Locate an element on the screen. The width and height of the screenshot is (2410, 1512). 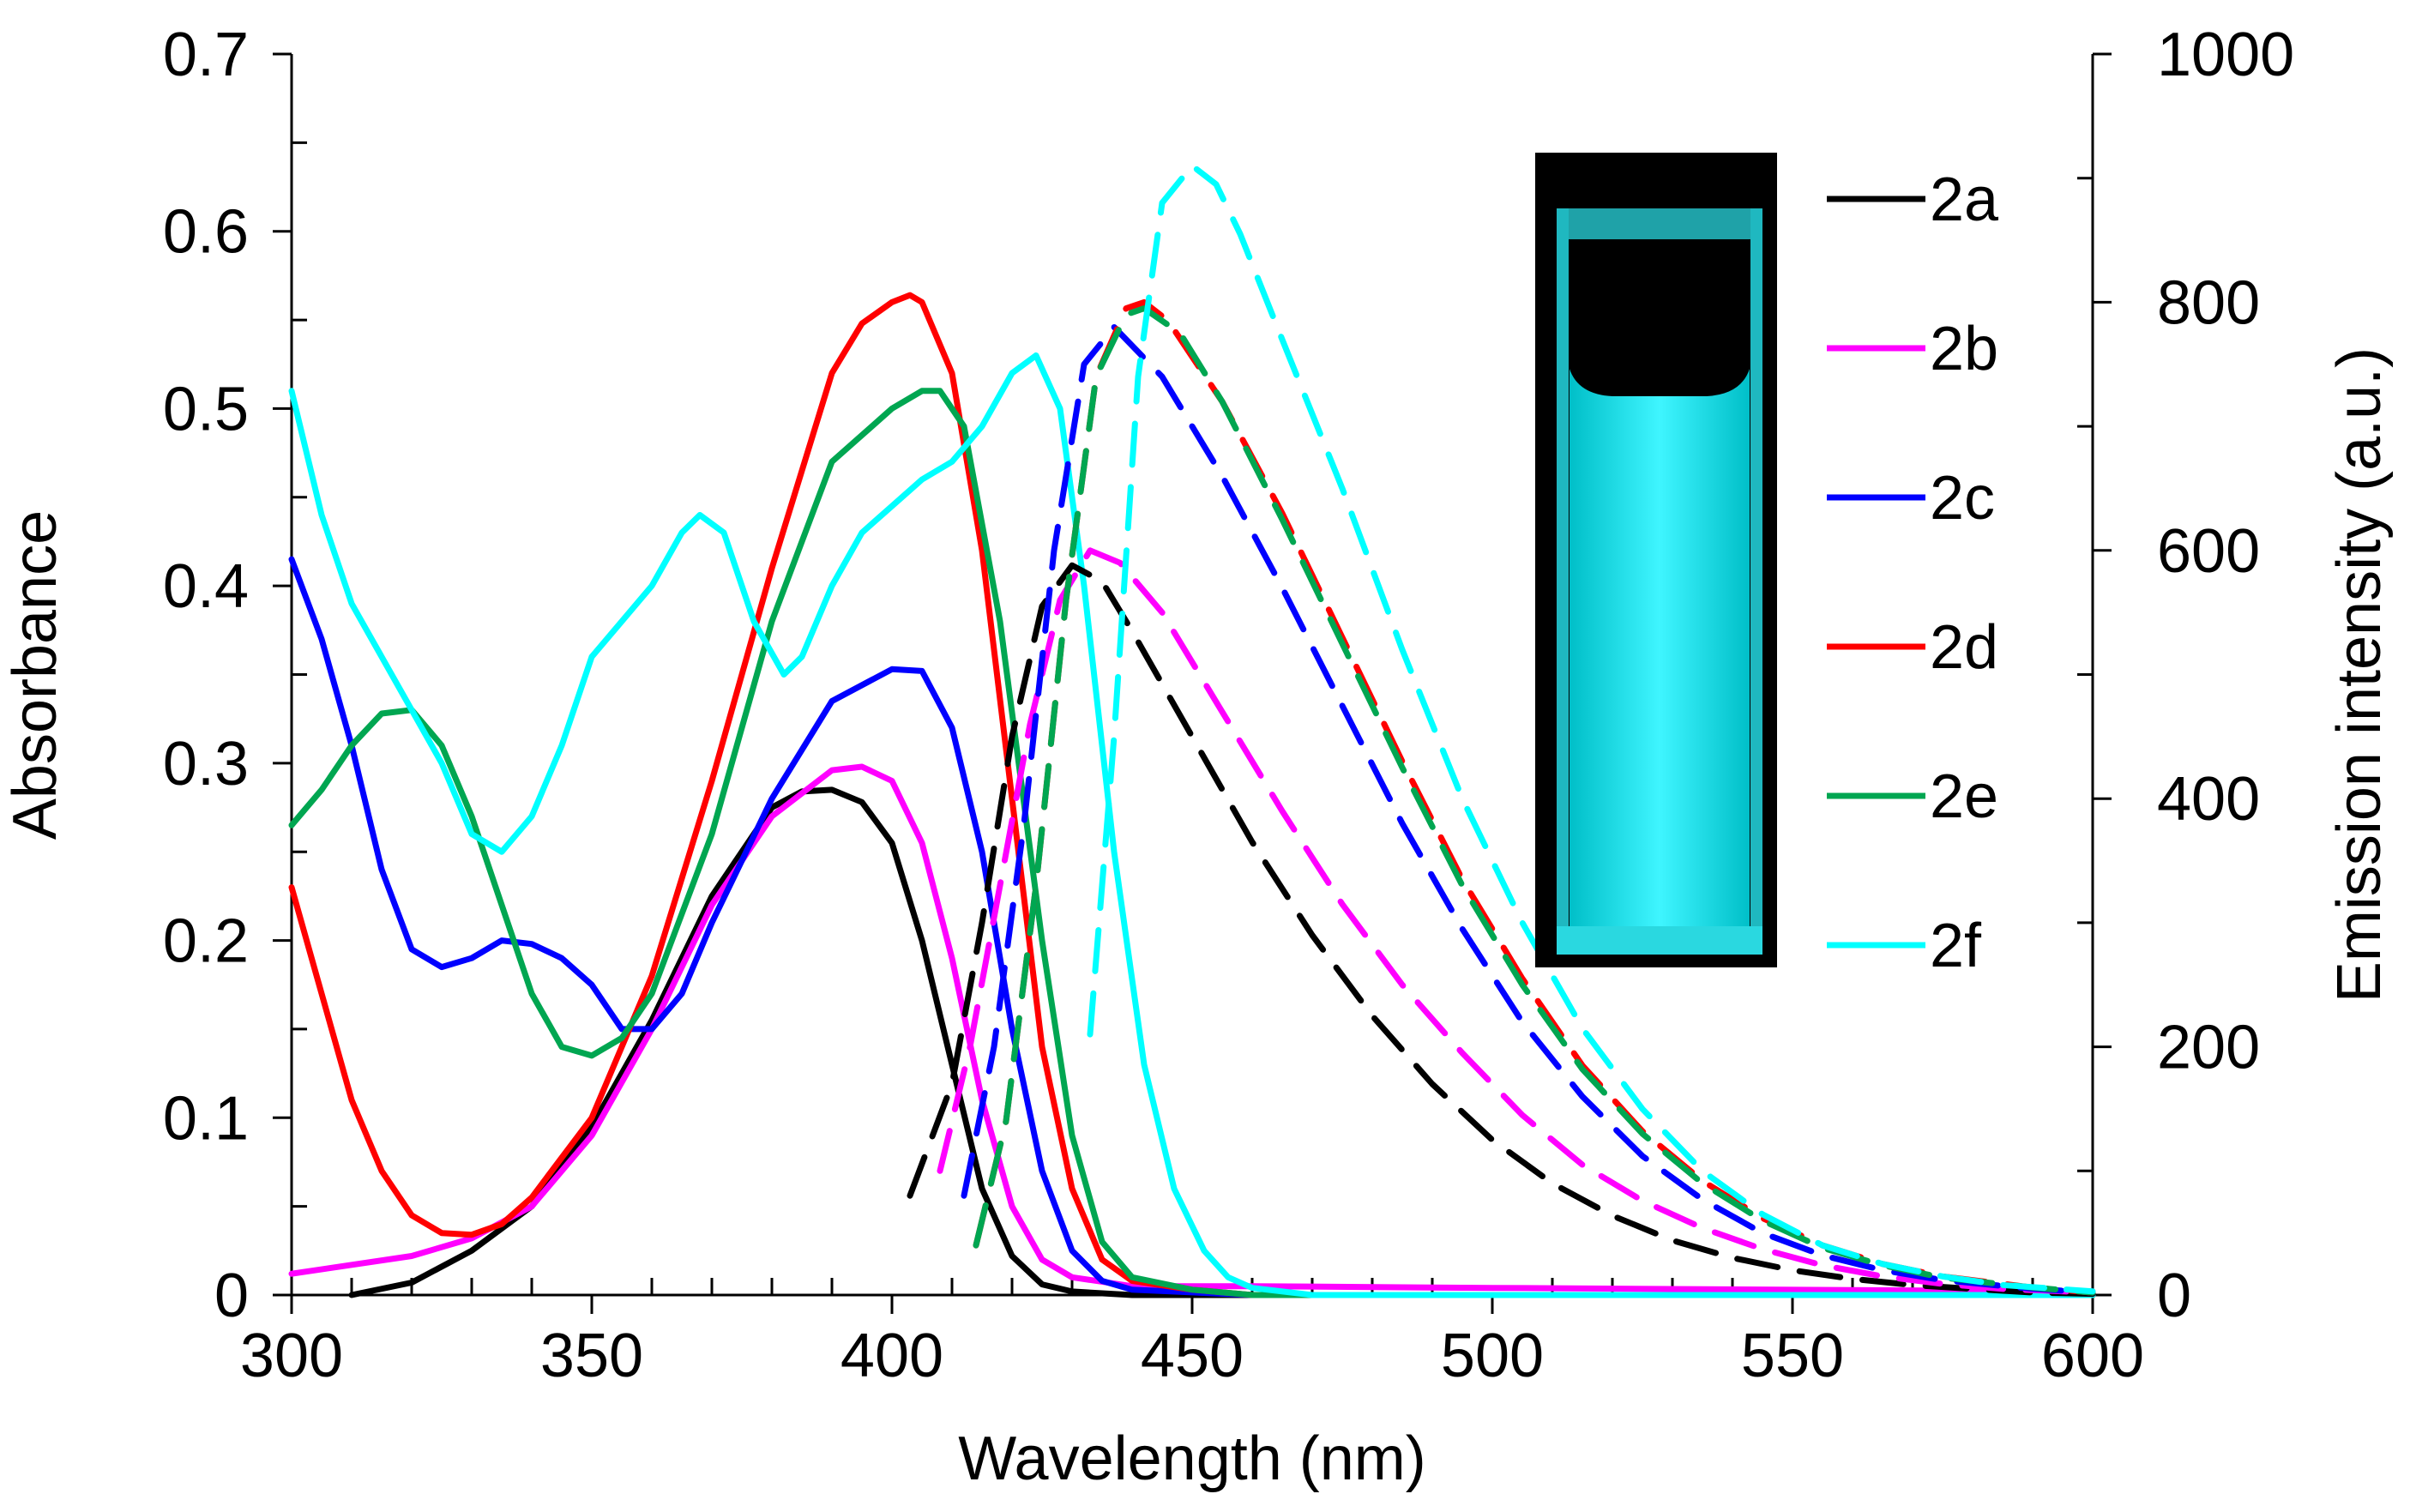
x-axis-title: Wavelength (nm) is located at coordinates (1192, 1459).